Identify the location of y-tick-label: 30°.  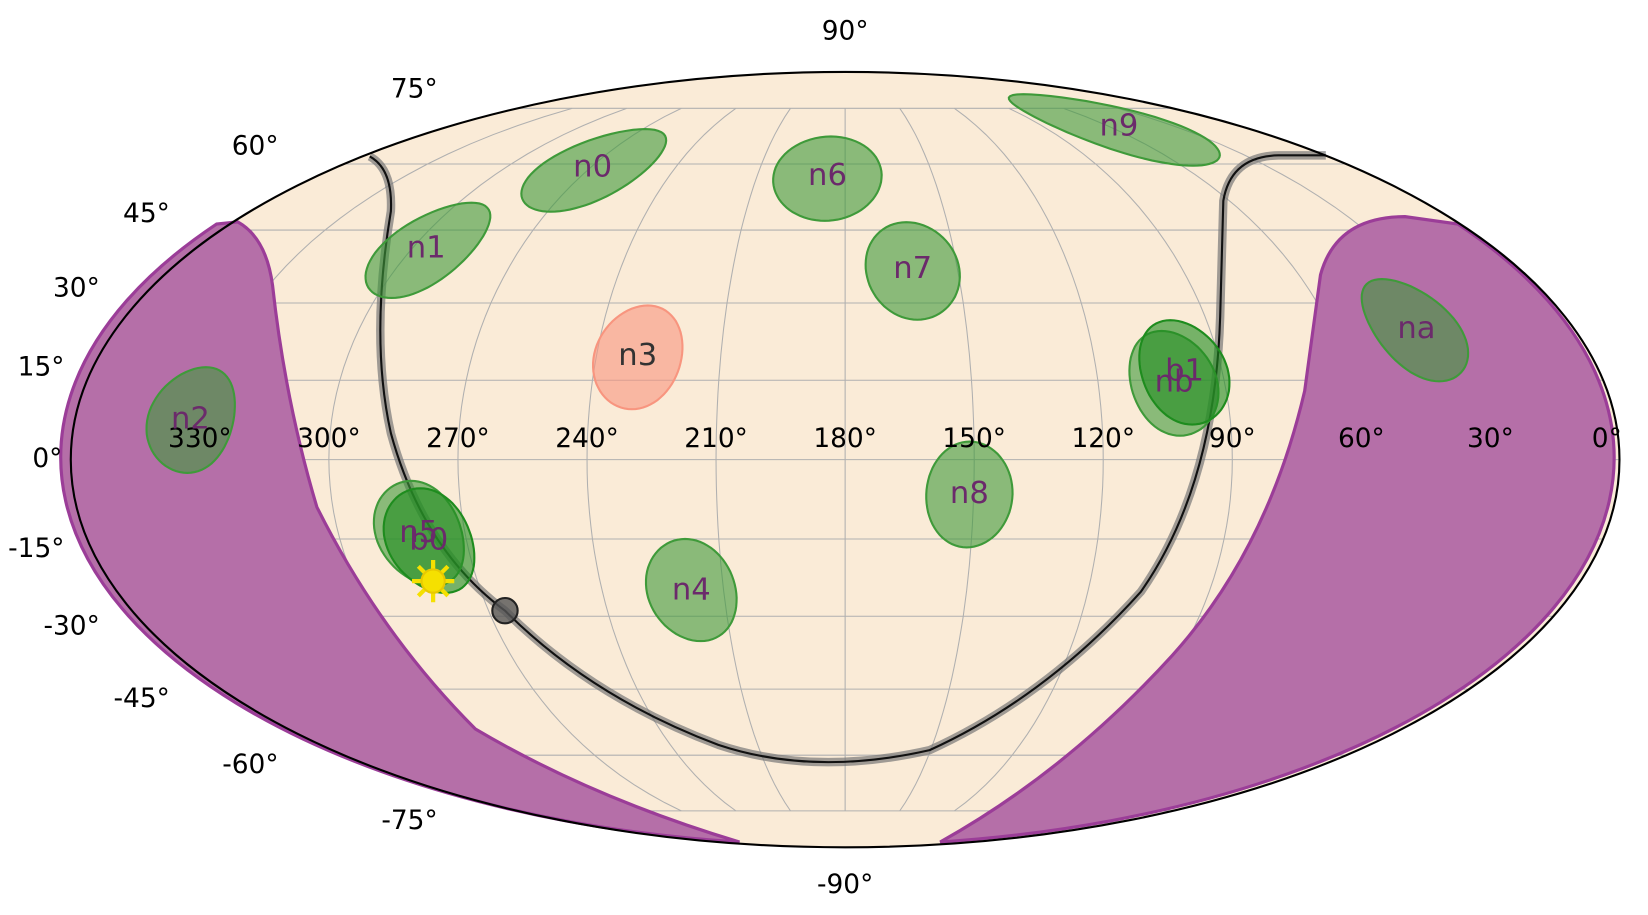
(76, 288).